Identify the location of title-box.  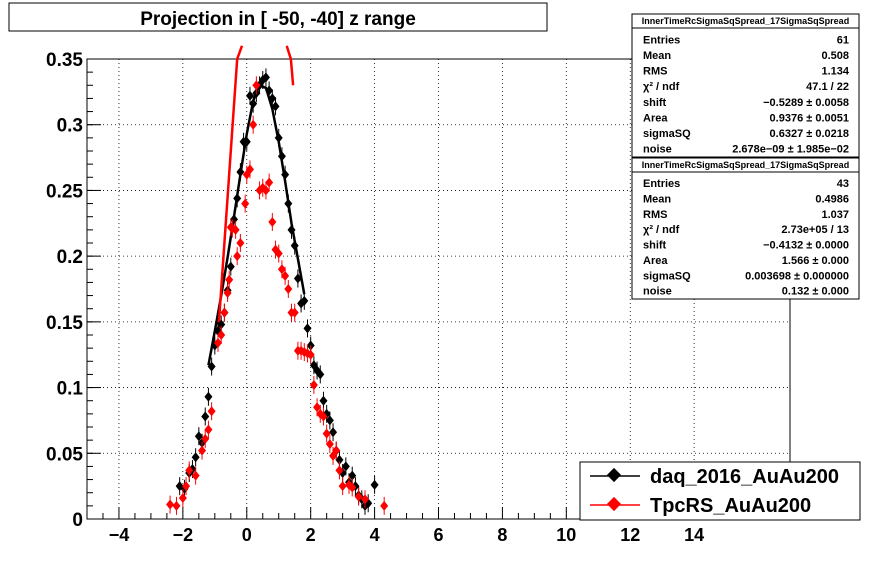
(278, 17).